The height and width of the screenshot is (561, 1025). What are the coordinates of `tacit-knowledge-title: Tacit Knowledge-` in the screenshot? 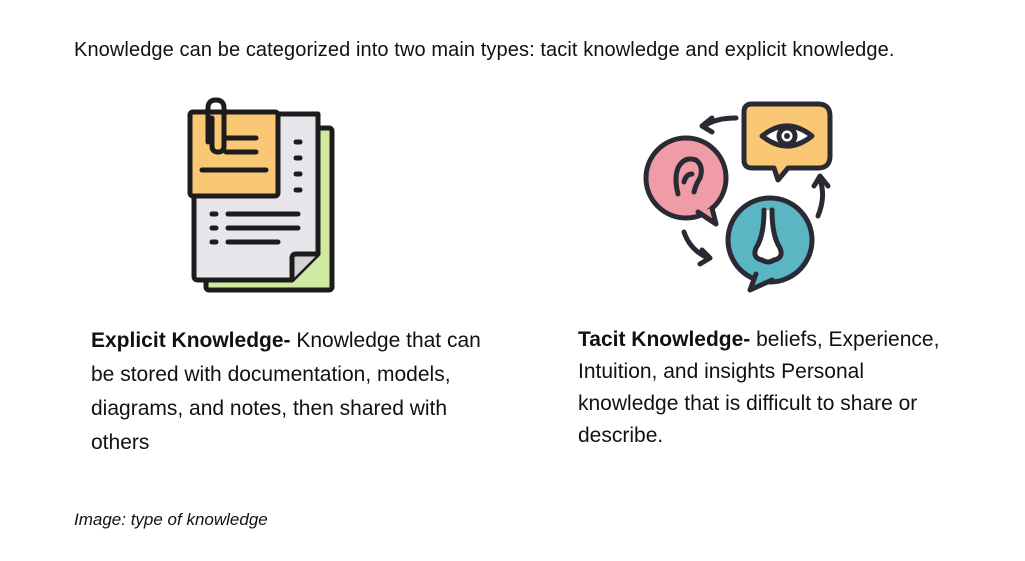 It's located at (664, 339).